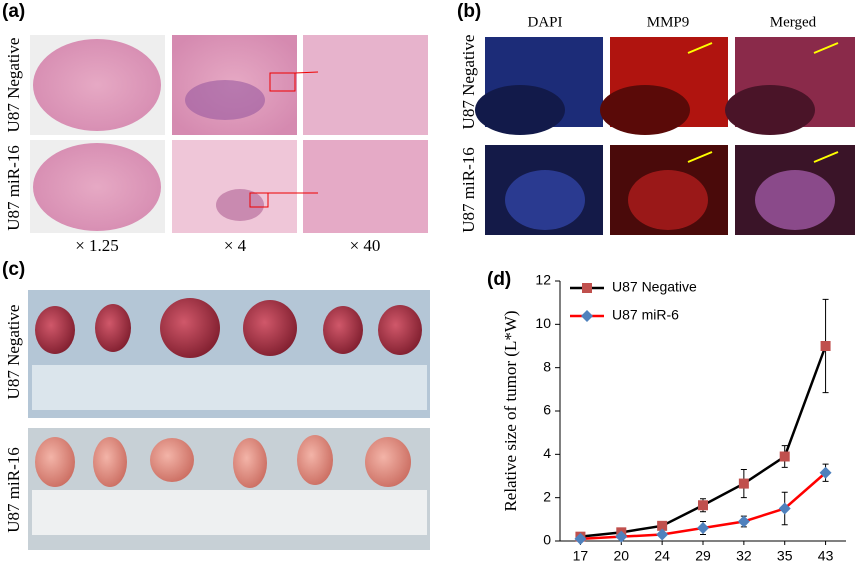  I want to click on x-tick-label: 20, so click(621, 556).